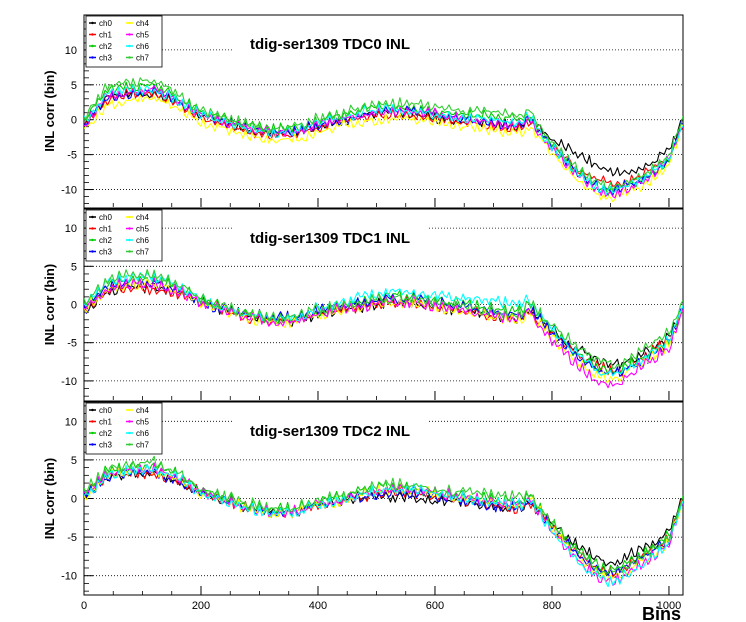  I want to click on x-tick-label: 0, so click(84, 606).